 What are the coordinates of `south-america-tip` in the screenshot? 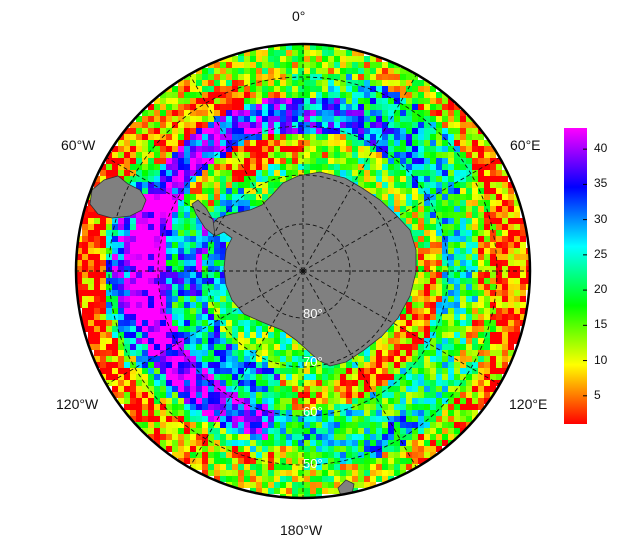 It's located at (118, 197).